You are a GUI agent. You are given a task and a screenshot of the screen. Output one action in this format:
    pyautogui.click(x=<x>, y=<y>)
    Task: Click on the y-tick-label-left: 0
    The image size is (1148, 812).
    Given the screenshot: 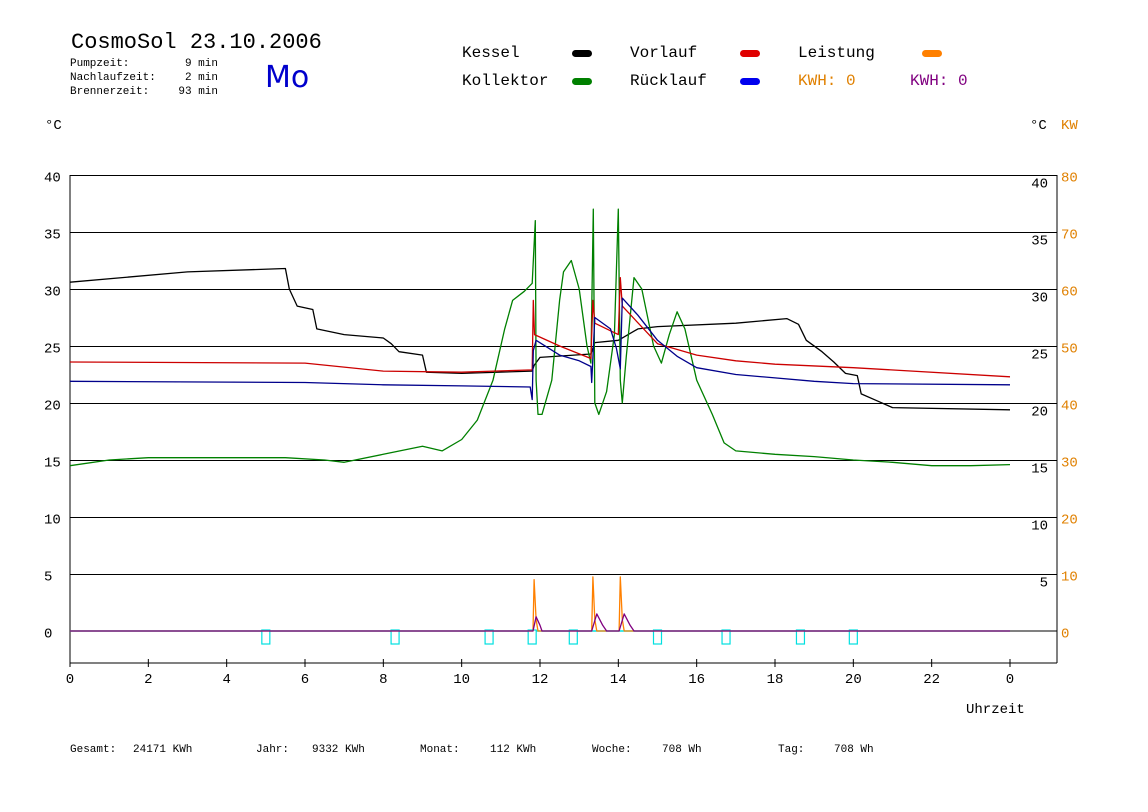 What is the action you would take?
    pyautogui.click(x=48, y=635)
    